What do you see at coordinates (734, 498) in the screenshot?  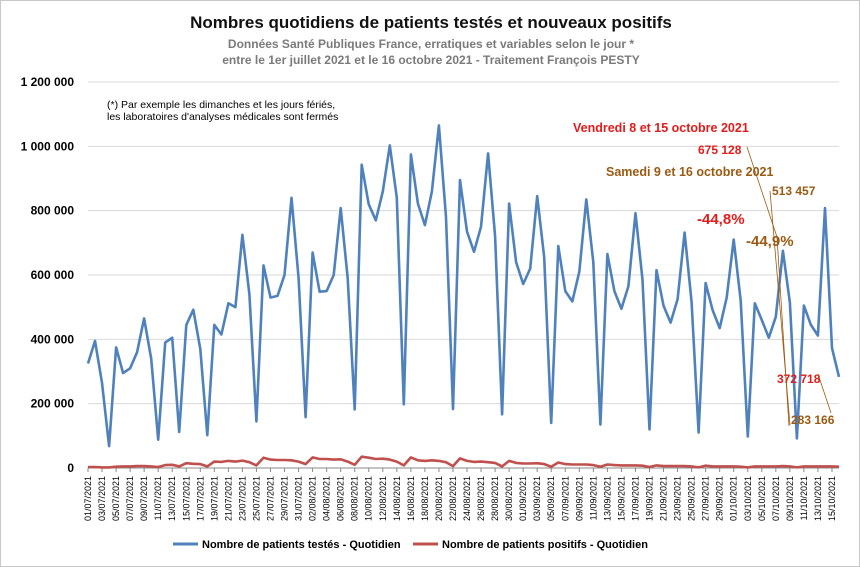 I see `x-tick-label: 01/10/2021` at bounding box center [734, 498].